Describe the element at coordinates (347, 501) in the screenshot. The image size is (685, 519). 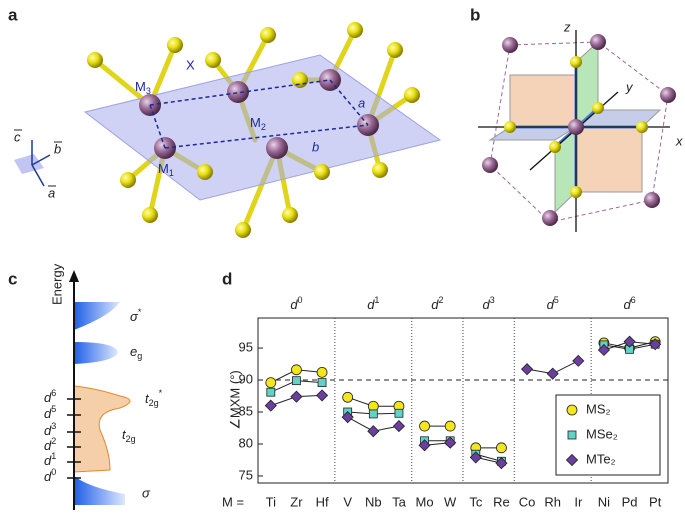
I see `x-tick-label: V` at that location.